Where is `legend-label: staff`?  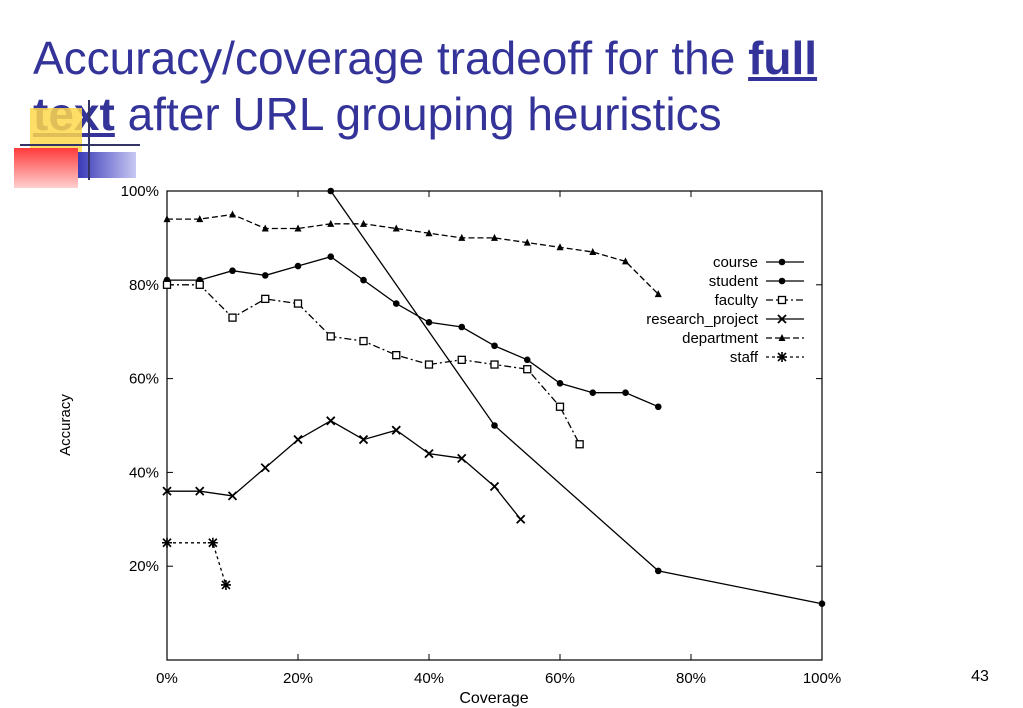 legend-label: staff is located at coordinates (744, 357).